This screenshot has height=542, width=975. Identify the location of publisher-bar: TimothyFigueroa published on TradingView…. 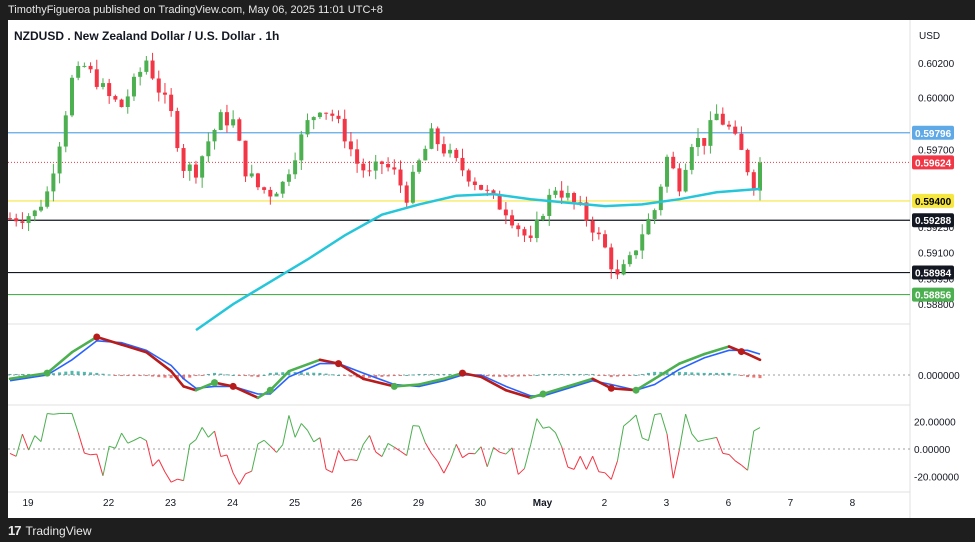
(487, 10).